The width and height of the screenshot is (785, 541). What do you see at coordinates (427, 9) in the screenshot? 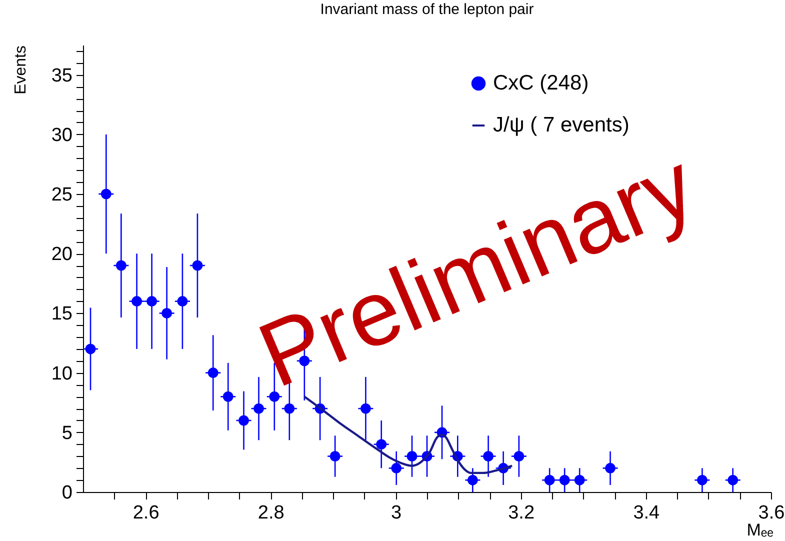
I see `chart-title: Invariant mass of the lepton pair` at bounding box center [427, 9].